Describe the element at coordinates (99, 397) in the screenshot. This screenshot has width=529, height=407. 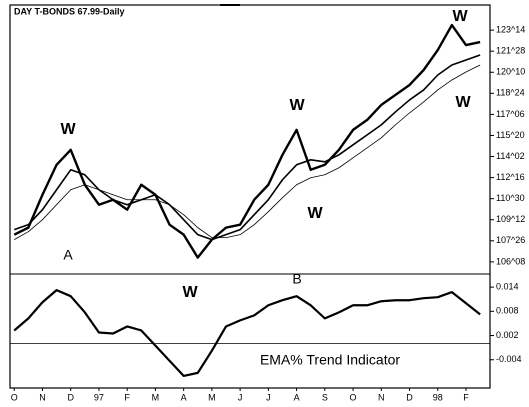
I see `x-tick-label: 97` at that location.